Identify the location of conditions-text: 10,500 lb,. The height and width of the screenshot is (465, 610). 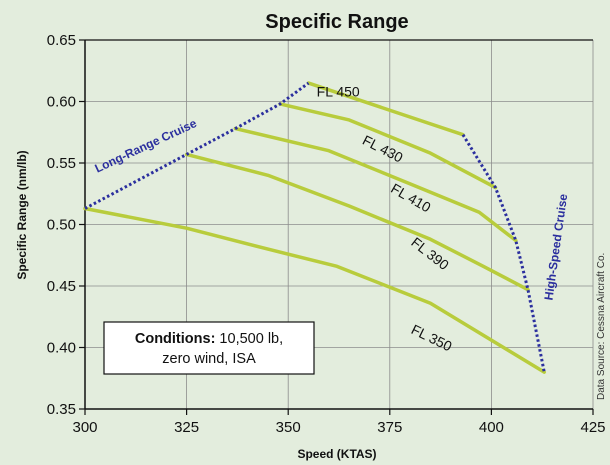
(249, 339).